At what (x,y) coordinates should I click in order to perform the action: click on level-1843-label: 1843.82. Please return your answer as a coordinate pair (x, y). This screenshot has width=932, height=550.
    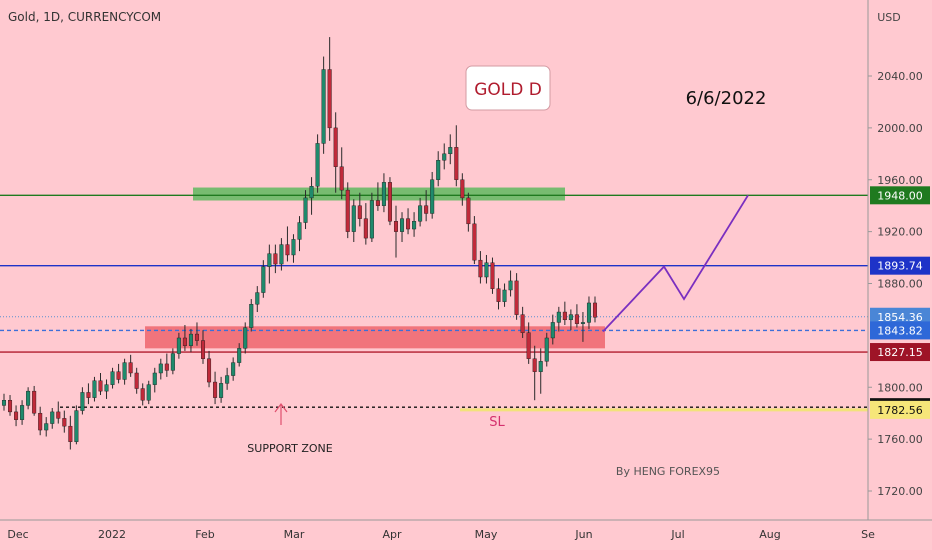
    Looking at the image, I should click on (900, 330).